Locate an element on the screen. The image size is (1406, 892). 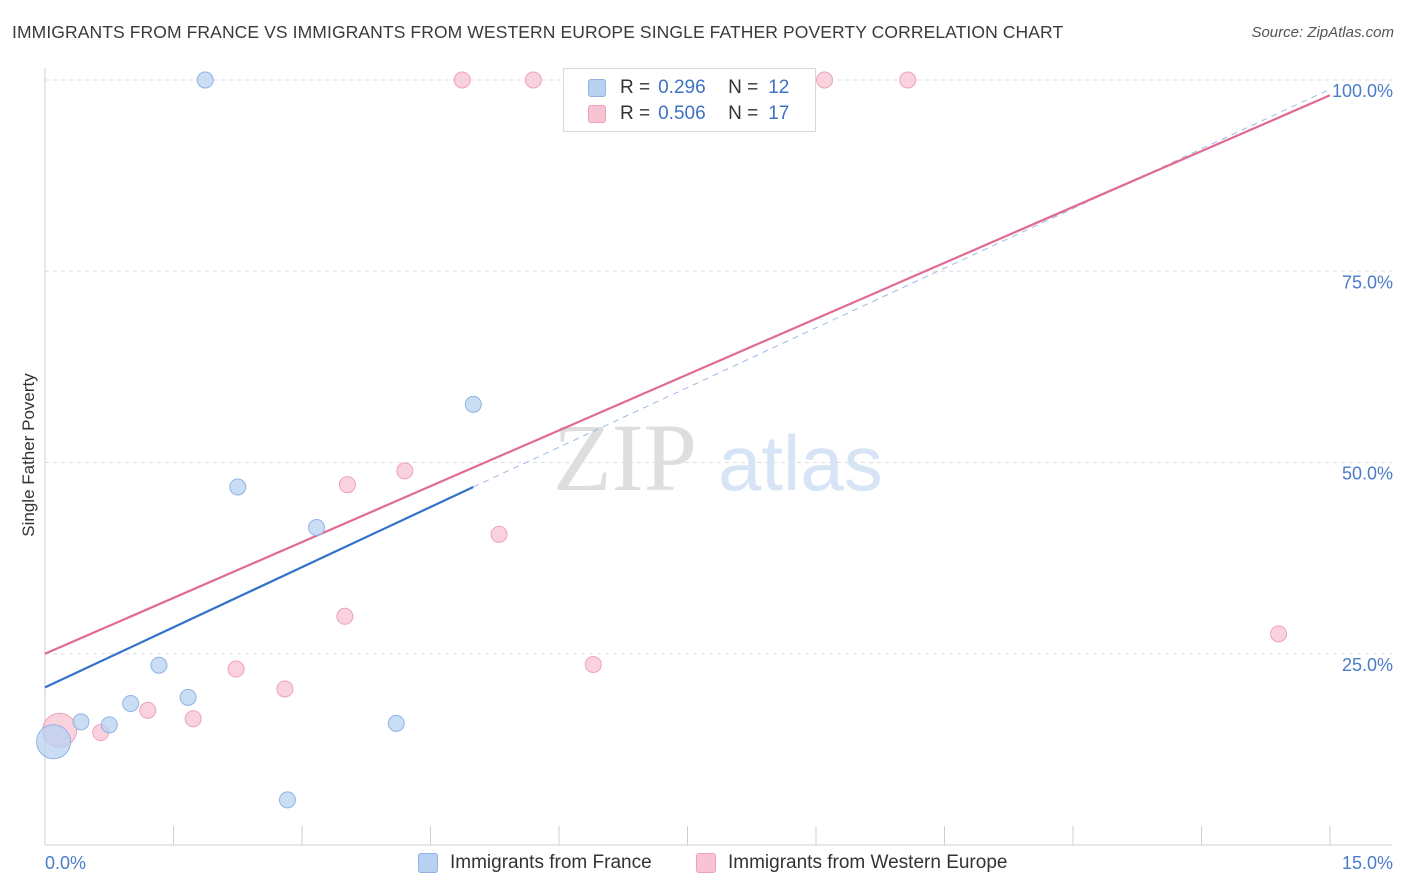
legend-n-value: 17 is located at coordinates (779, 113).